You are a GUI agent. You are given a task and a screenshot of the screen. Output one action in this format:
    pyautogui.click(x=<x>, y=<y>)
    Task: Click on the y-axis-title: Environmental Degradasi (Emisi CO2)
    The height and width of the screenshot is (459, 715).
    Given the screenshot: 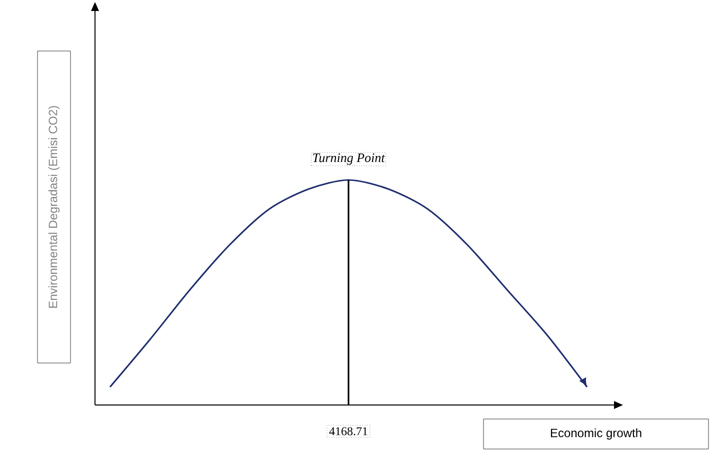 What is the action you would take?
    pyautogui.click(x=54, y=207)
    